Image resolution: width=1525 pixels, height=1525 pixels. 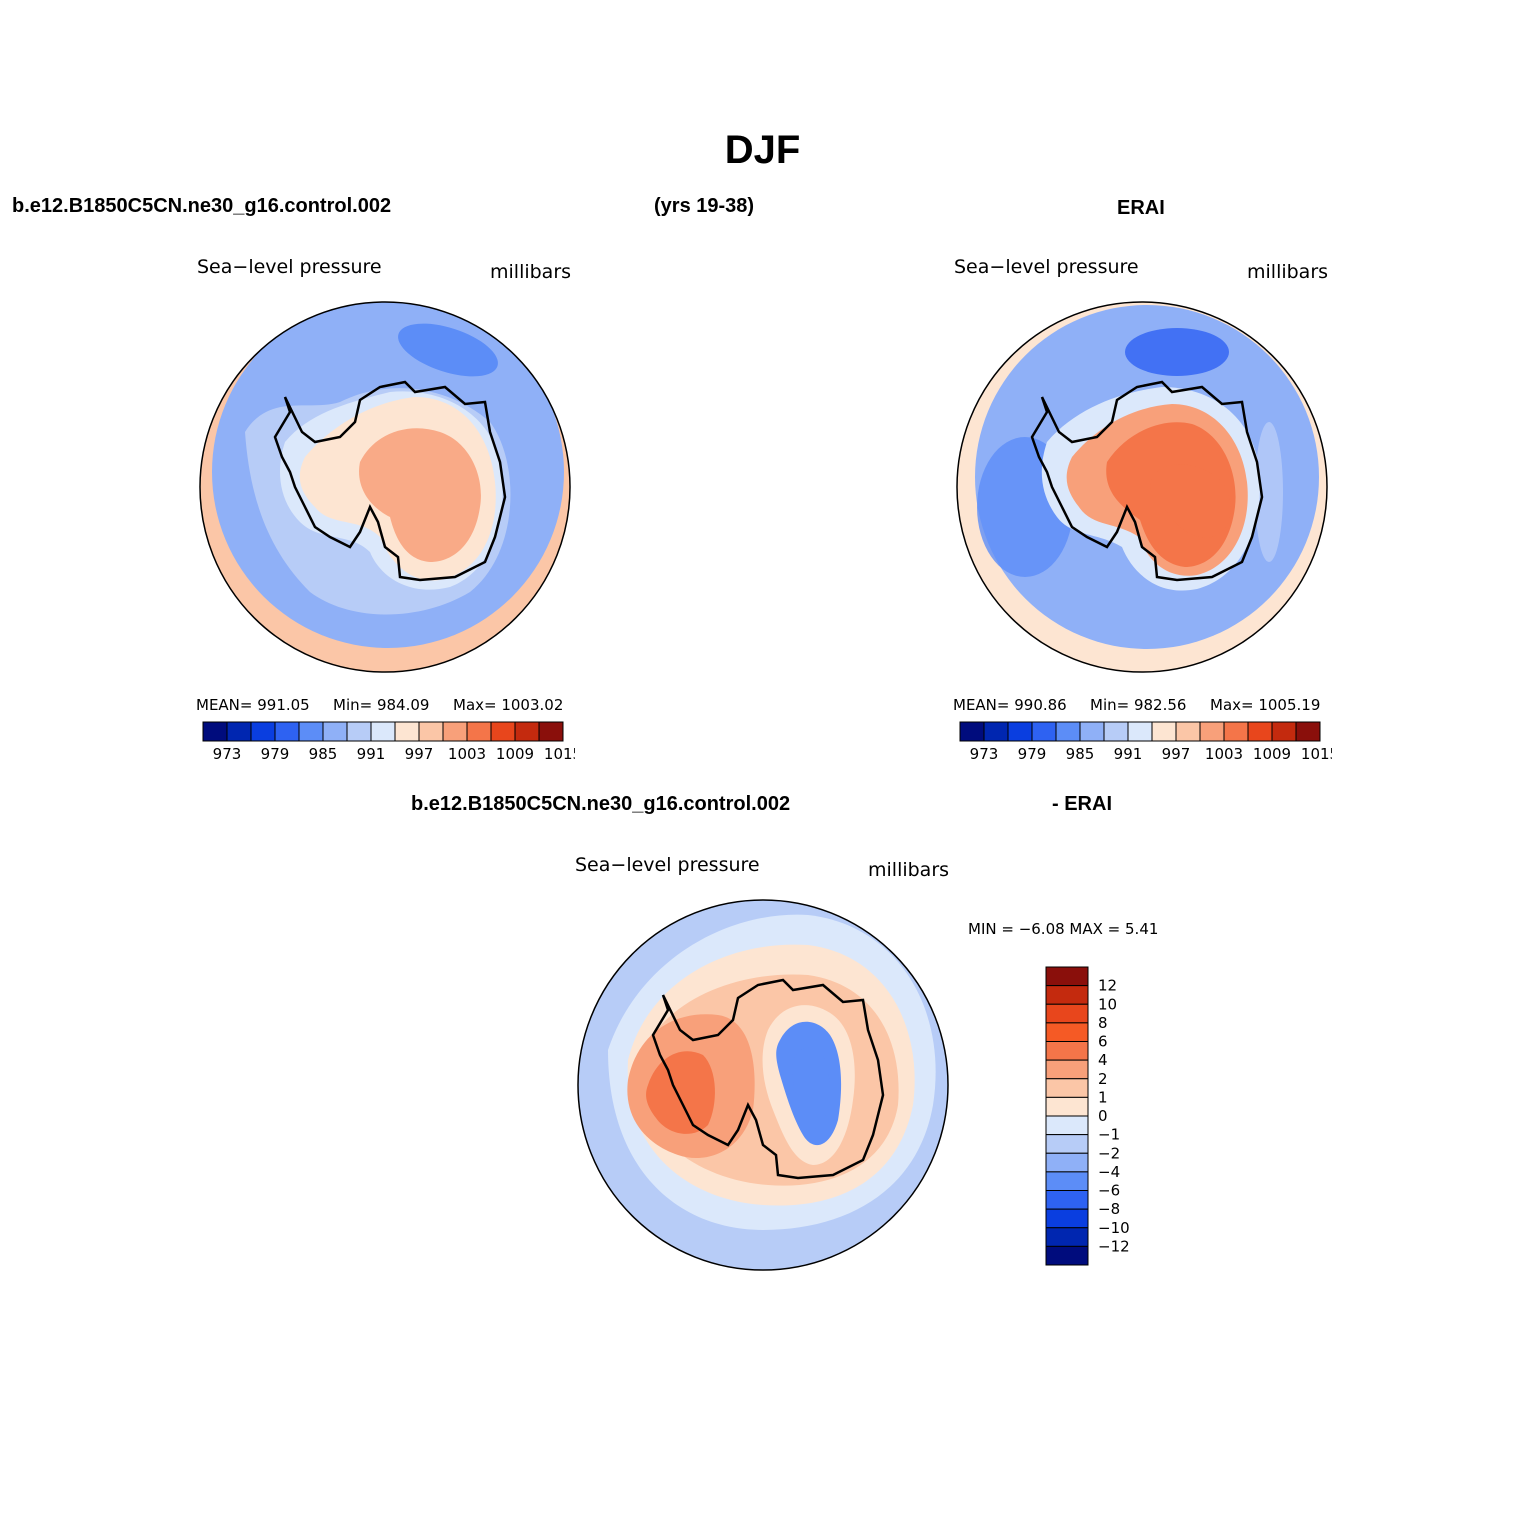 What do you see at coordinates (1190, 501) in the screenshot?
I see `obs-field-core` at bounding box center [1190, 501].